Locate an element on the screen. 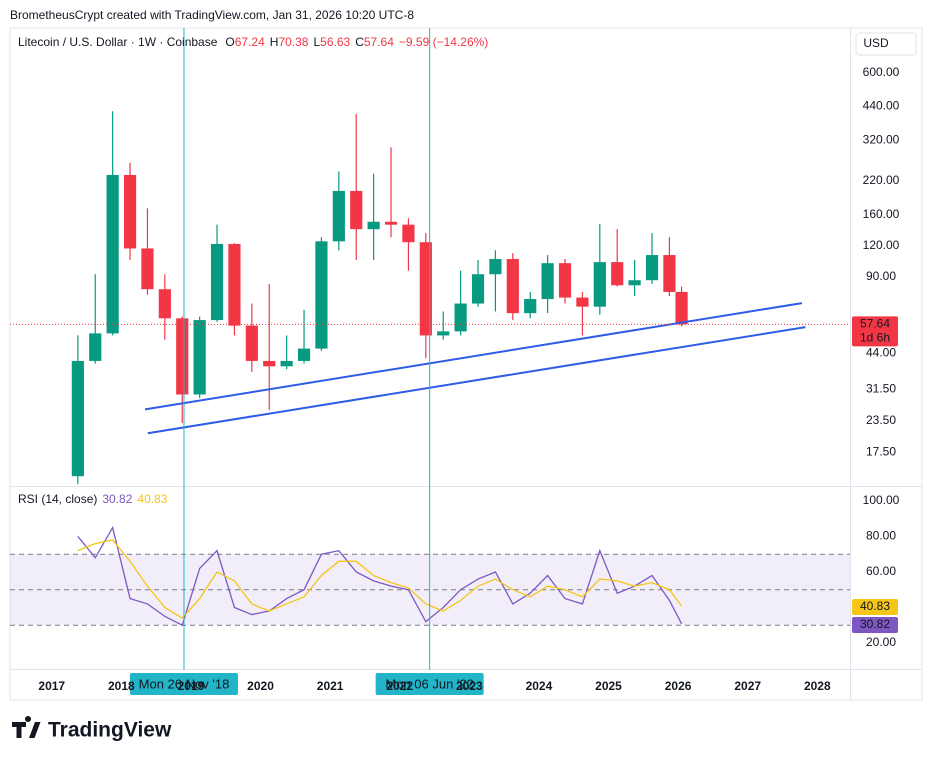 This screenshot has width=933, height=760. rsi-legend-value: 40.83 is located at coordinates (152, 499).